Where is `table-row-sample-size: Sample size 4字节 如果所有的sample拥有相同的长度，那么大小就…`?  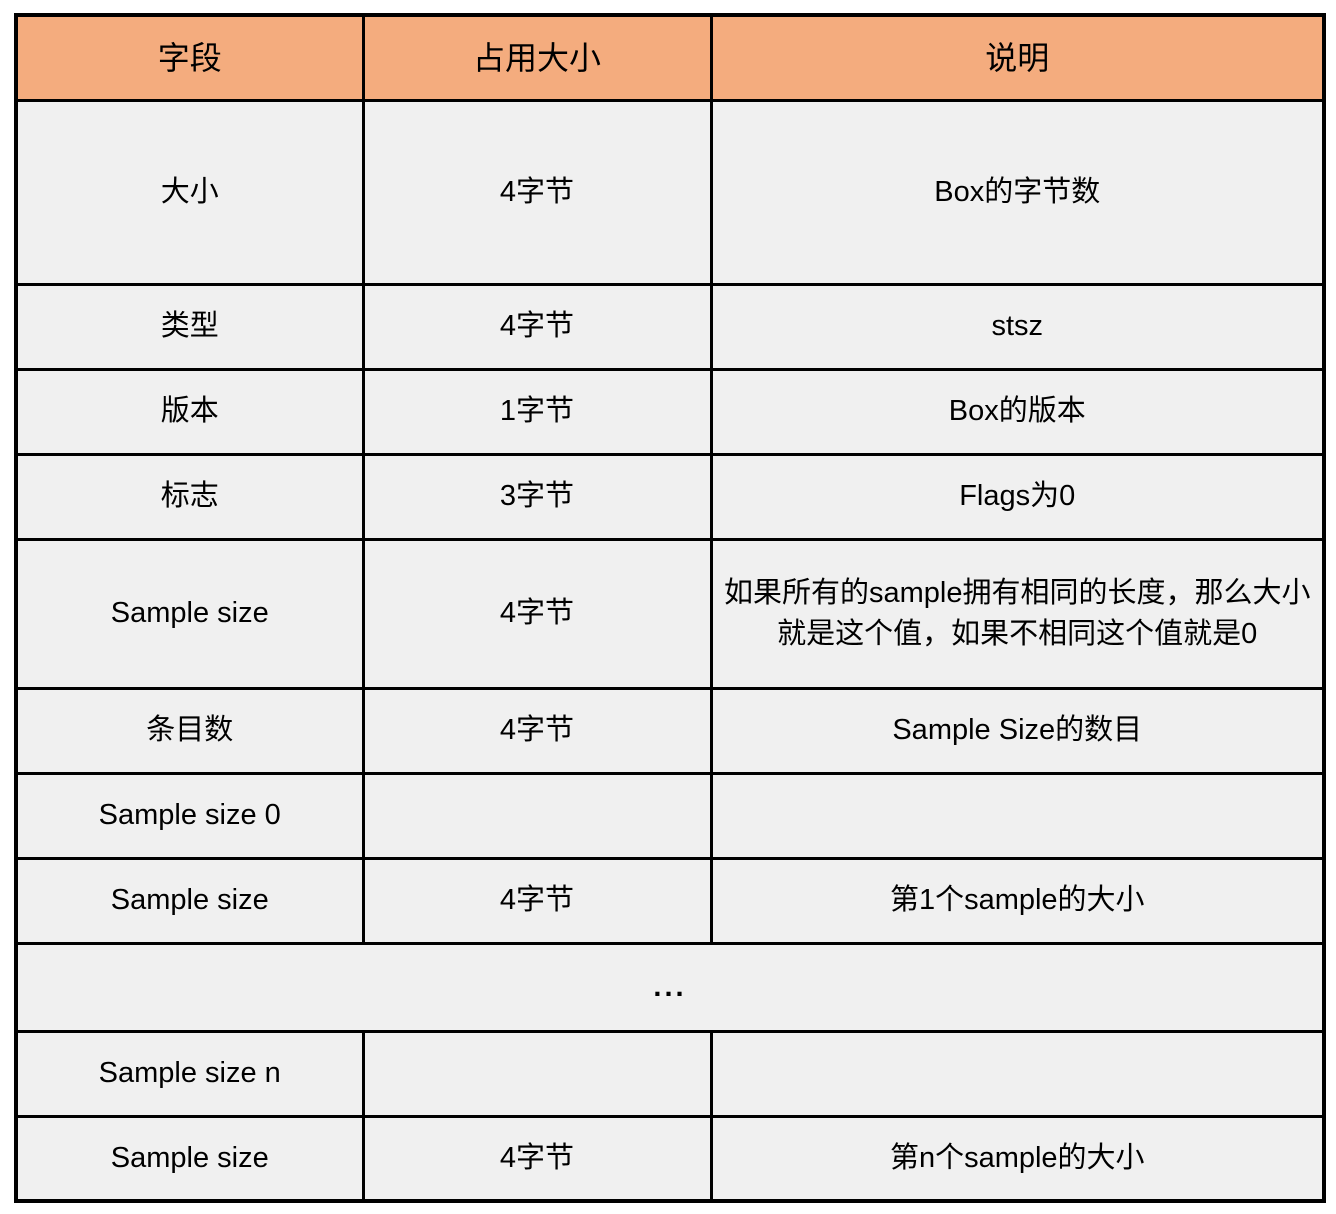 table-row-sample-size: Sample size 4字节 如果所有的sample拥有相同的长度，那么大小就… is located at coordinates (670, 613).